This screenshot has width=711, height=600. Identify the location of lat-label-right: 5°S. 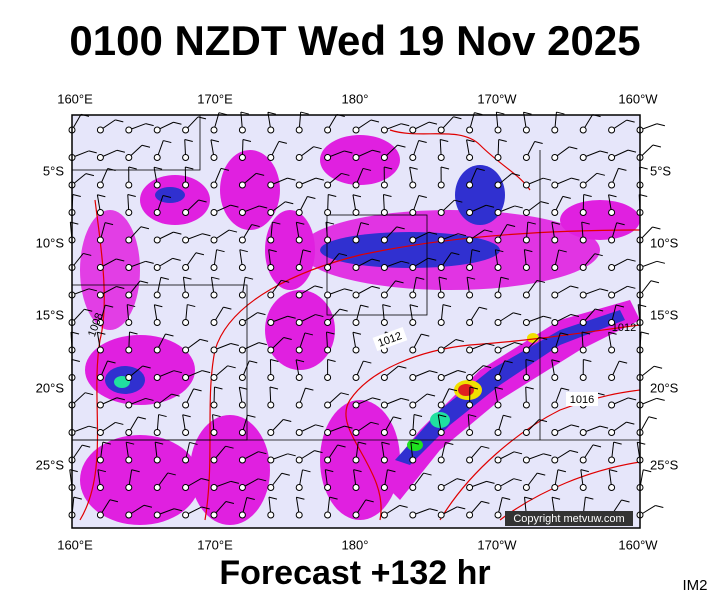
(660, 170).